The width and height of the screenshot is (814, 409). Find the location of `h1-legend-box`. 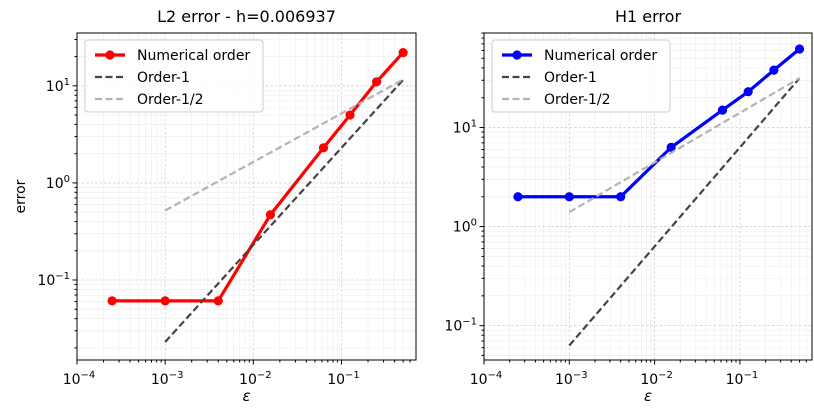

h1-legend-box is located at coordinates (581, 76).